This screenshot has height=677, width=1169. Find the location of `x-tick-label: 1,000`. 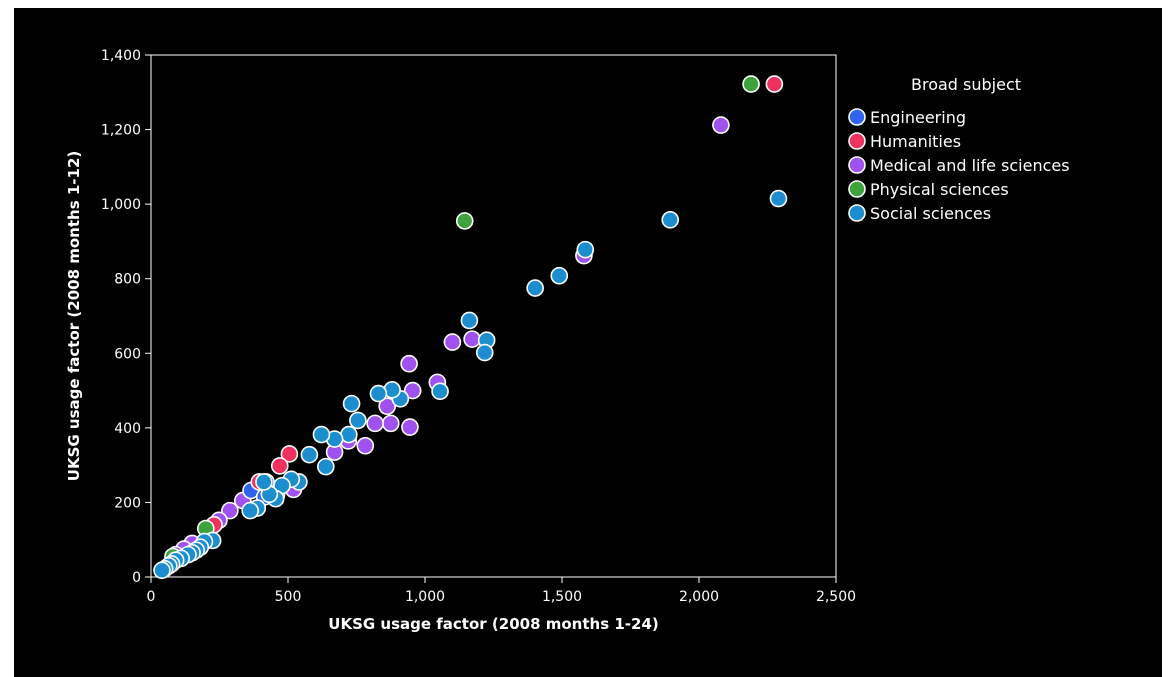

x-tick-label: 1,000 is located at coordinates (425, 597).